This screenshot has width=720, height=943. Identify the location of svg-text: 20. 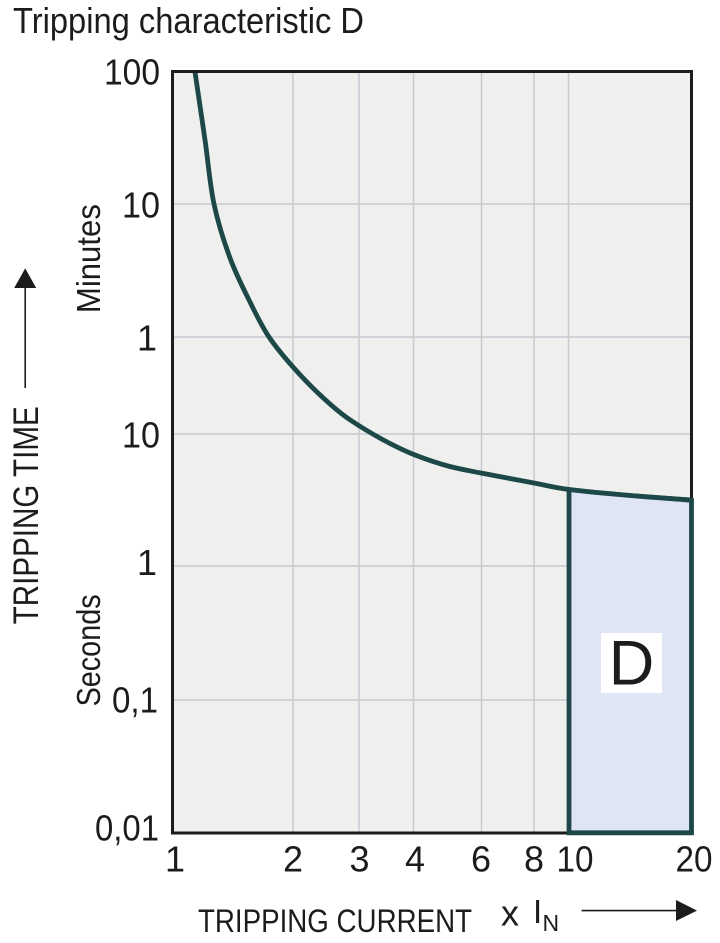
(694, 859).